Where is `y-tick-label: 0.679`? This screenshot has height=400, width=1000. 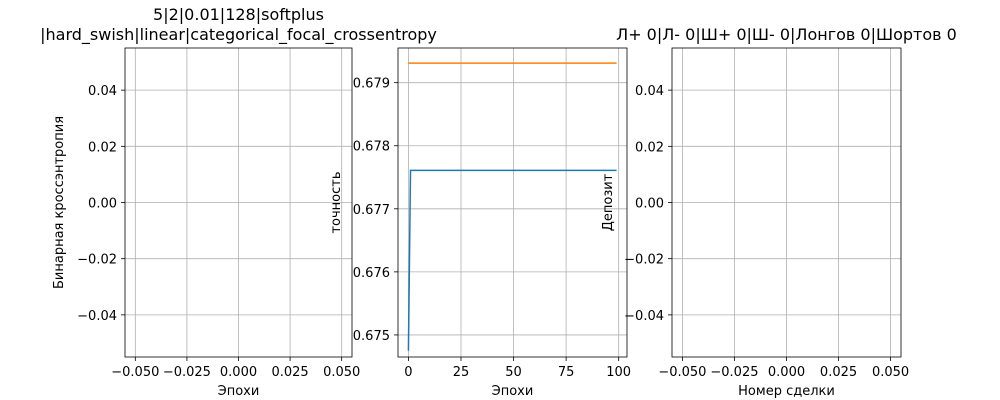
y-tick-label: 0.679 is located at coordinates (371, 84).